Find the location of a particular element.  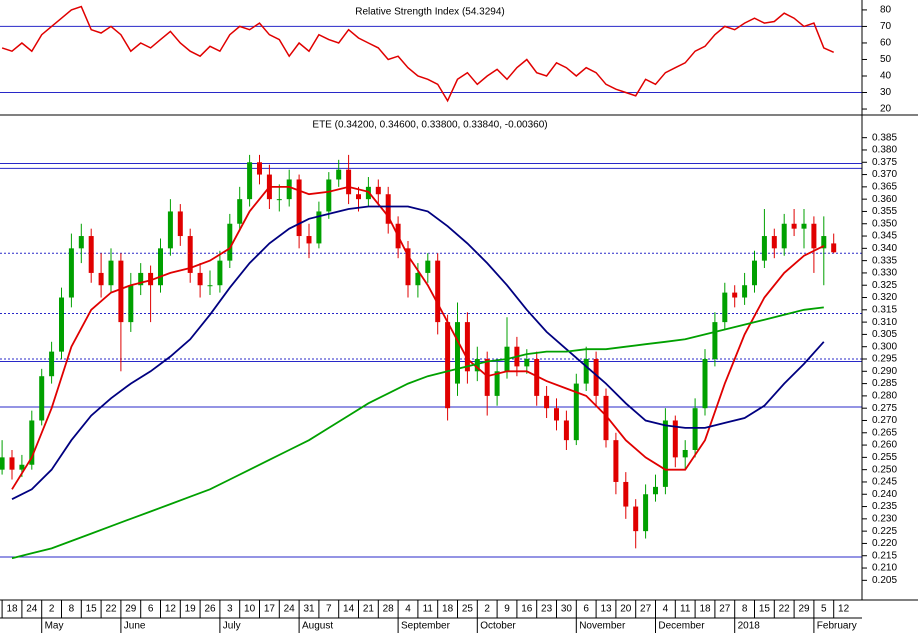

y-tick-label: 0.305 is located at coordinates (884, 334).